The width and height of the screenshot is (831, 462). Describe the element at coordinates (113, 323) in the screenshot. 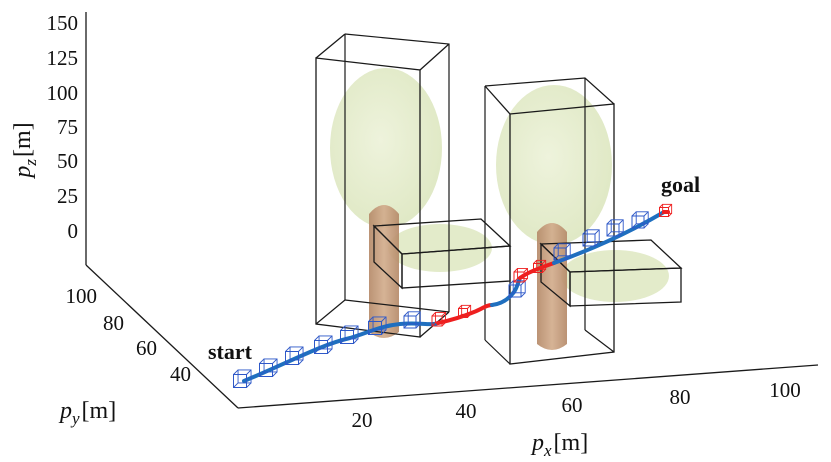

I see `y-tick-label: 80` at that location.